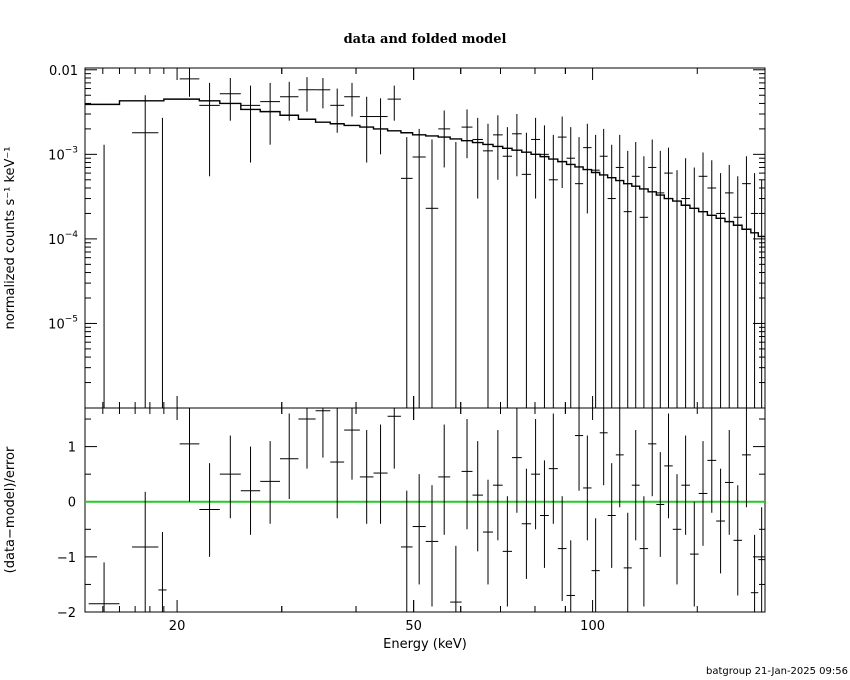 The height and width of the screenshot is (680, 850). I want to click on y-tick-label: 10⁻⁴, so click(63, 239).